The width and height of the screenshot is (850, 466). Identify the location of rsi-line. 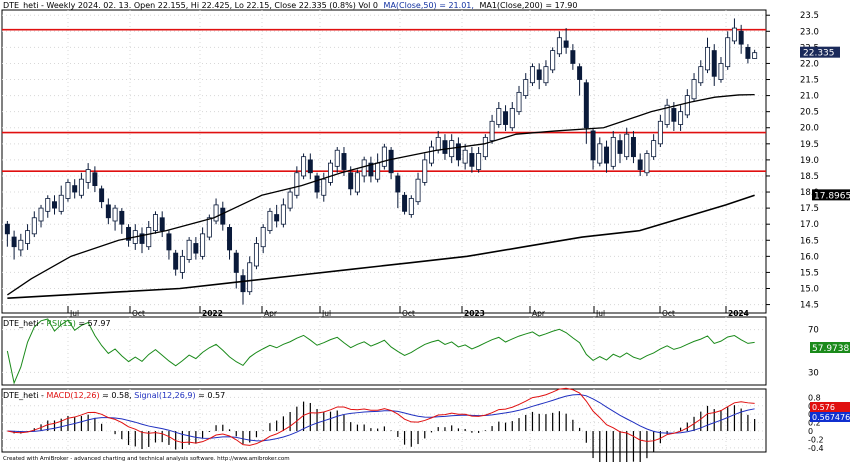
(380, 351).